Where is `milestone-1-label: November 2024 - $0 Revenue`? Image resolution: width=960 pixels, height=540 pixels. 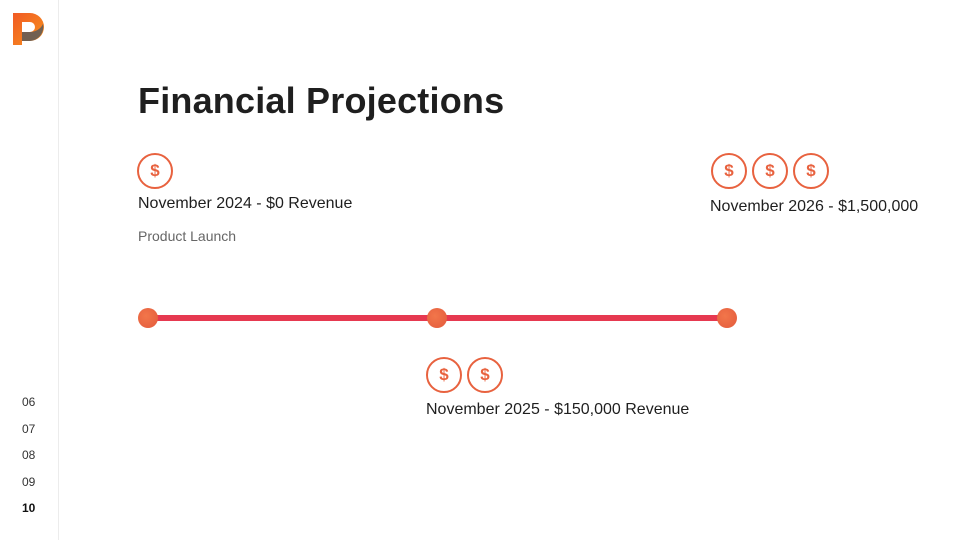
milestone-1-label: November 2024 - $0 Revenue is located at coordinates (245, 203).